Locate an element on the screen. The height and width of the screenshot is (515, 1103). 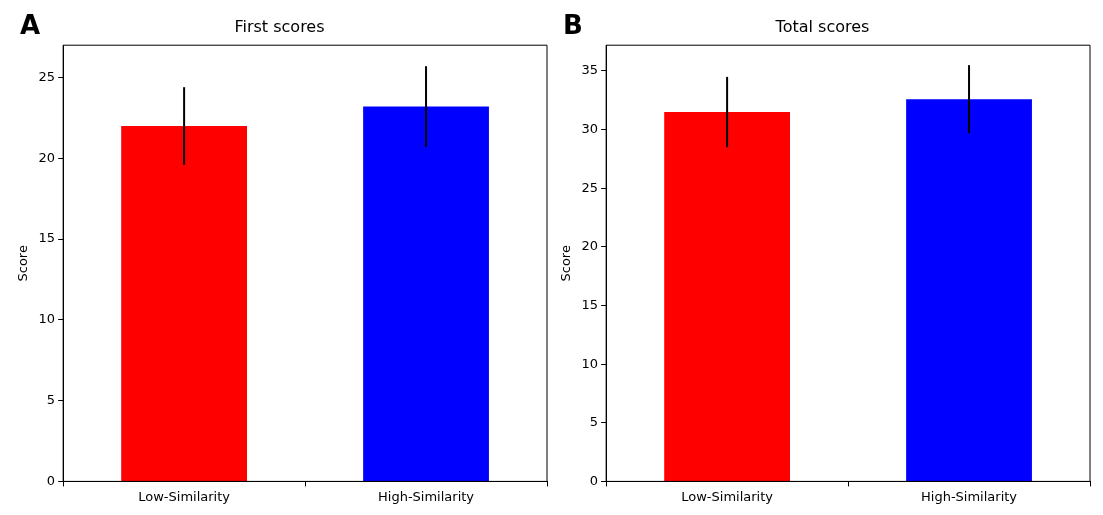
text: A is located at coordinates (30, 24).